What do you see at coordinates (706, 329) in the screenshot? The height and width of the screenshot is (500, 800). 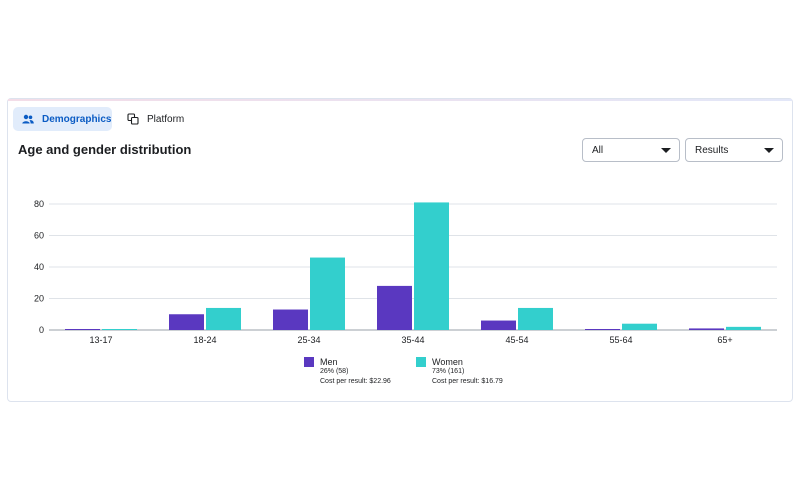 I see `bar-men-65+` at bounding box center [706, 329].